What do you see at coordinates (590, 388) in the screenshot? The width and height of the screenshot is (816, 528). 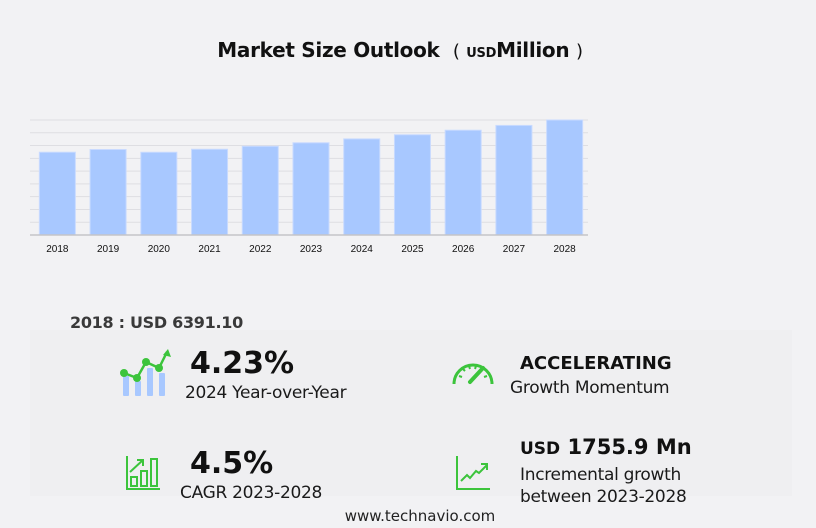 I see `momentum-label: Growth Momentum` at bounding box center [590, 388].